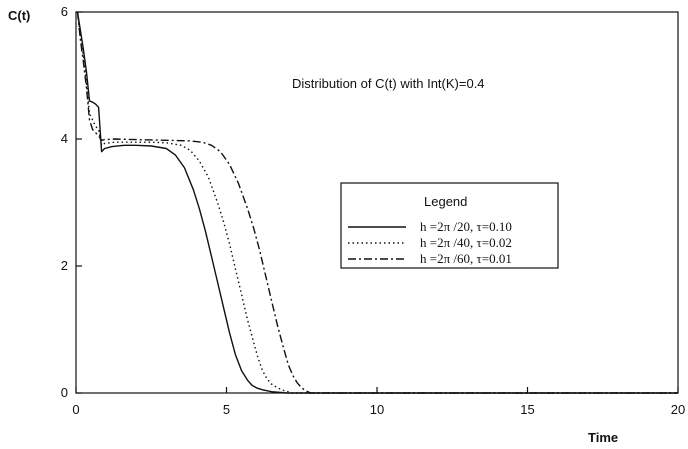 The height and width of the screenshot is (449, 688). Describe the element at coordinates (466, 258) in the screenshot. I see `legend-entry-3: h =2π /60, τ=0.01` at that location.